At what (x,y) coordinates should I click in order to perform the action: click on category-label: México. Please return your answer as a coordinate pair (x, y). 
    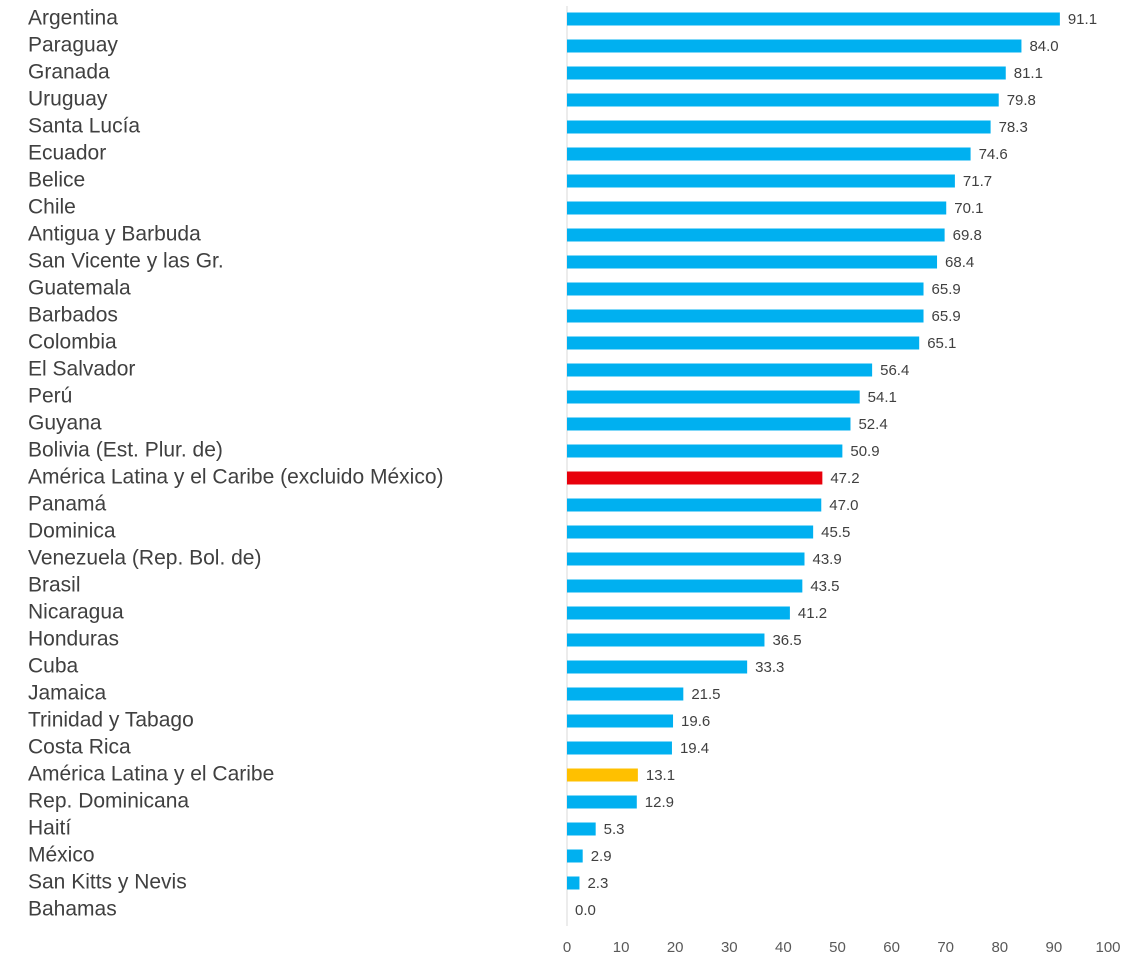
    Looking at the image, I should click on (61, 855).